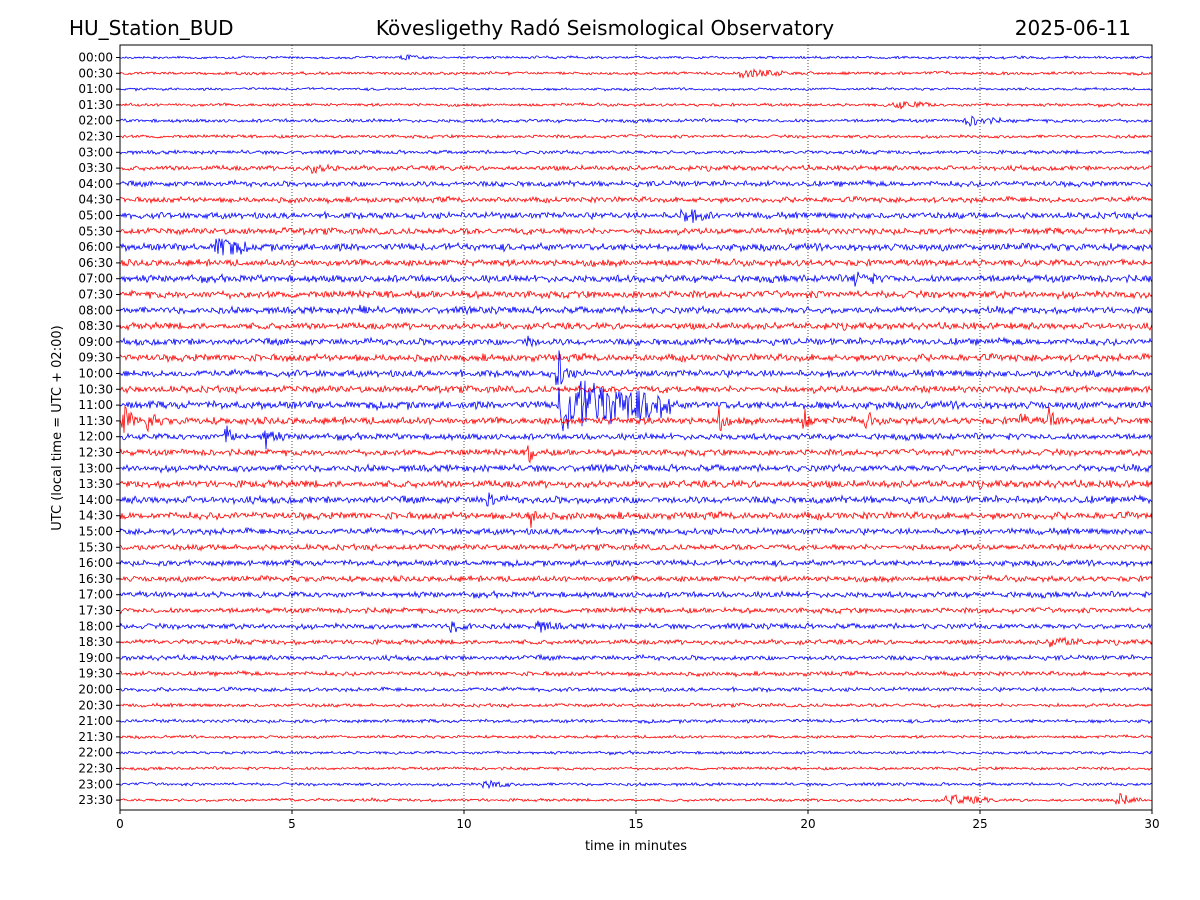 The height and width of the screenshot is (900, 1200). What do you see at coordinates (95, 263) in the screenshot?
I see `y-tick-label: 06:30` at bounding box center [95, 263].